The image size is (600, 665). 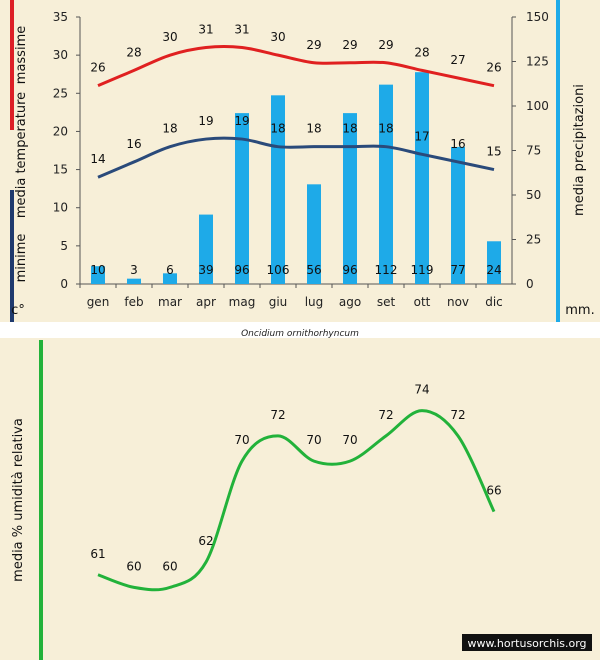 I want to click on x-tick-label: mar, so click(x=170, y=302).